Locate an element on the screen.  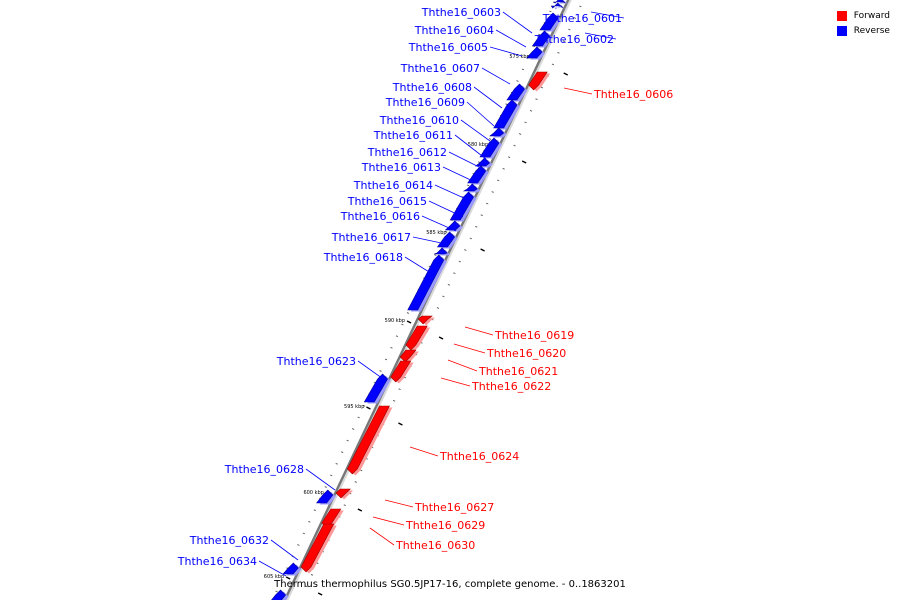
kbp-tick-label: 580 kbp is located at coordinates (478, 145).